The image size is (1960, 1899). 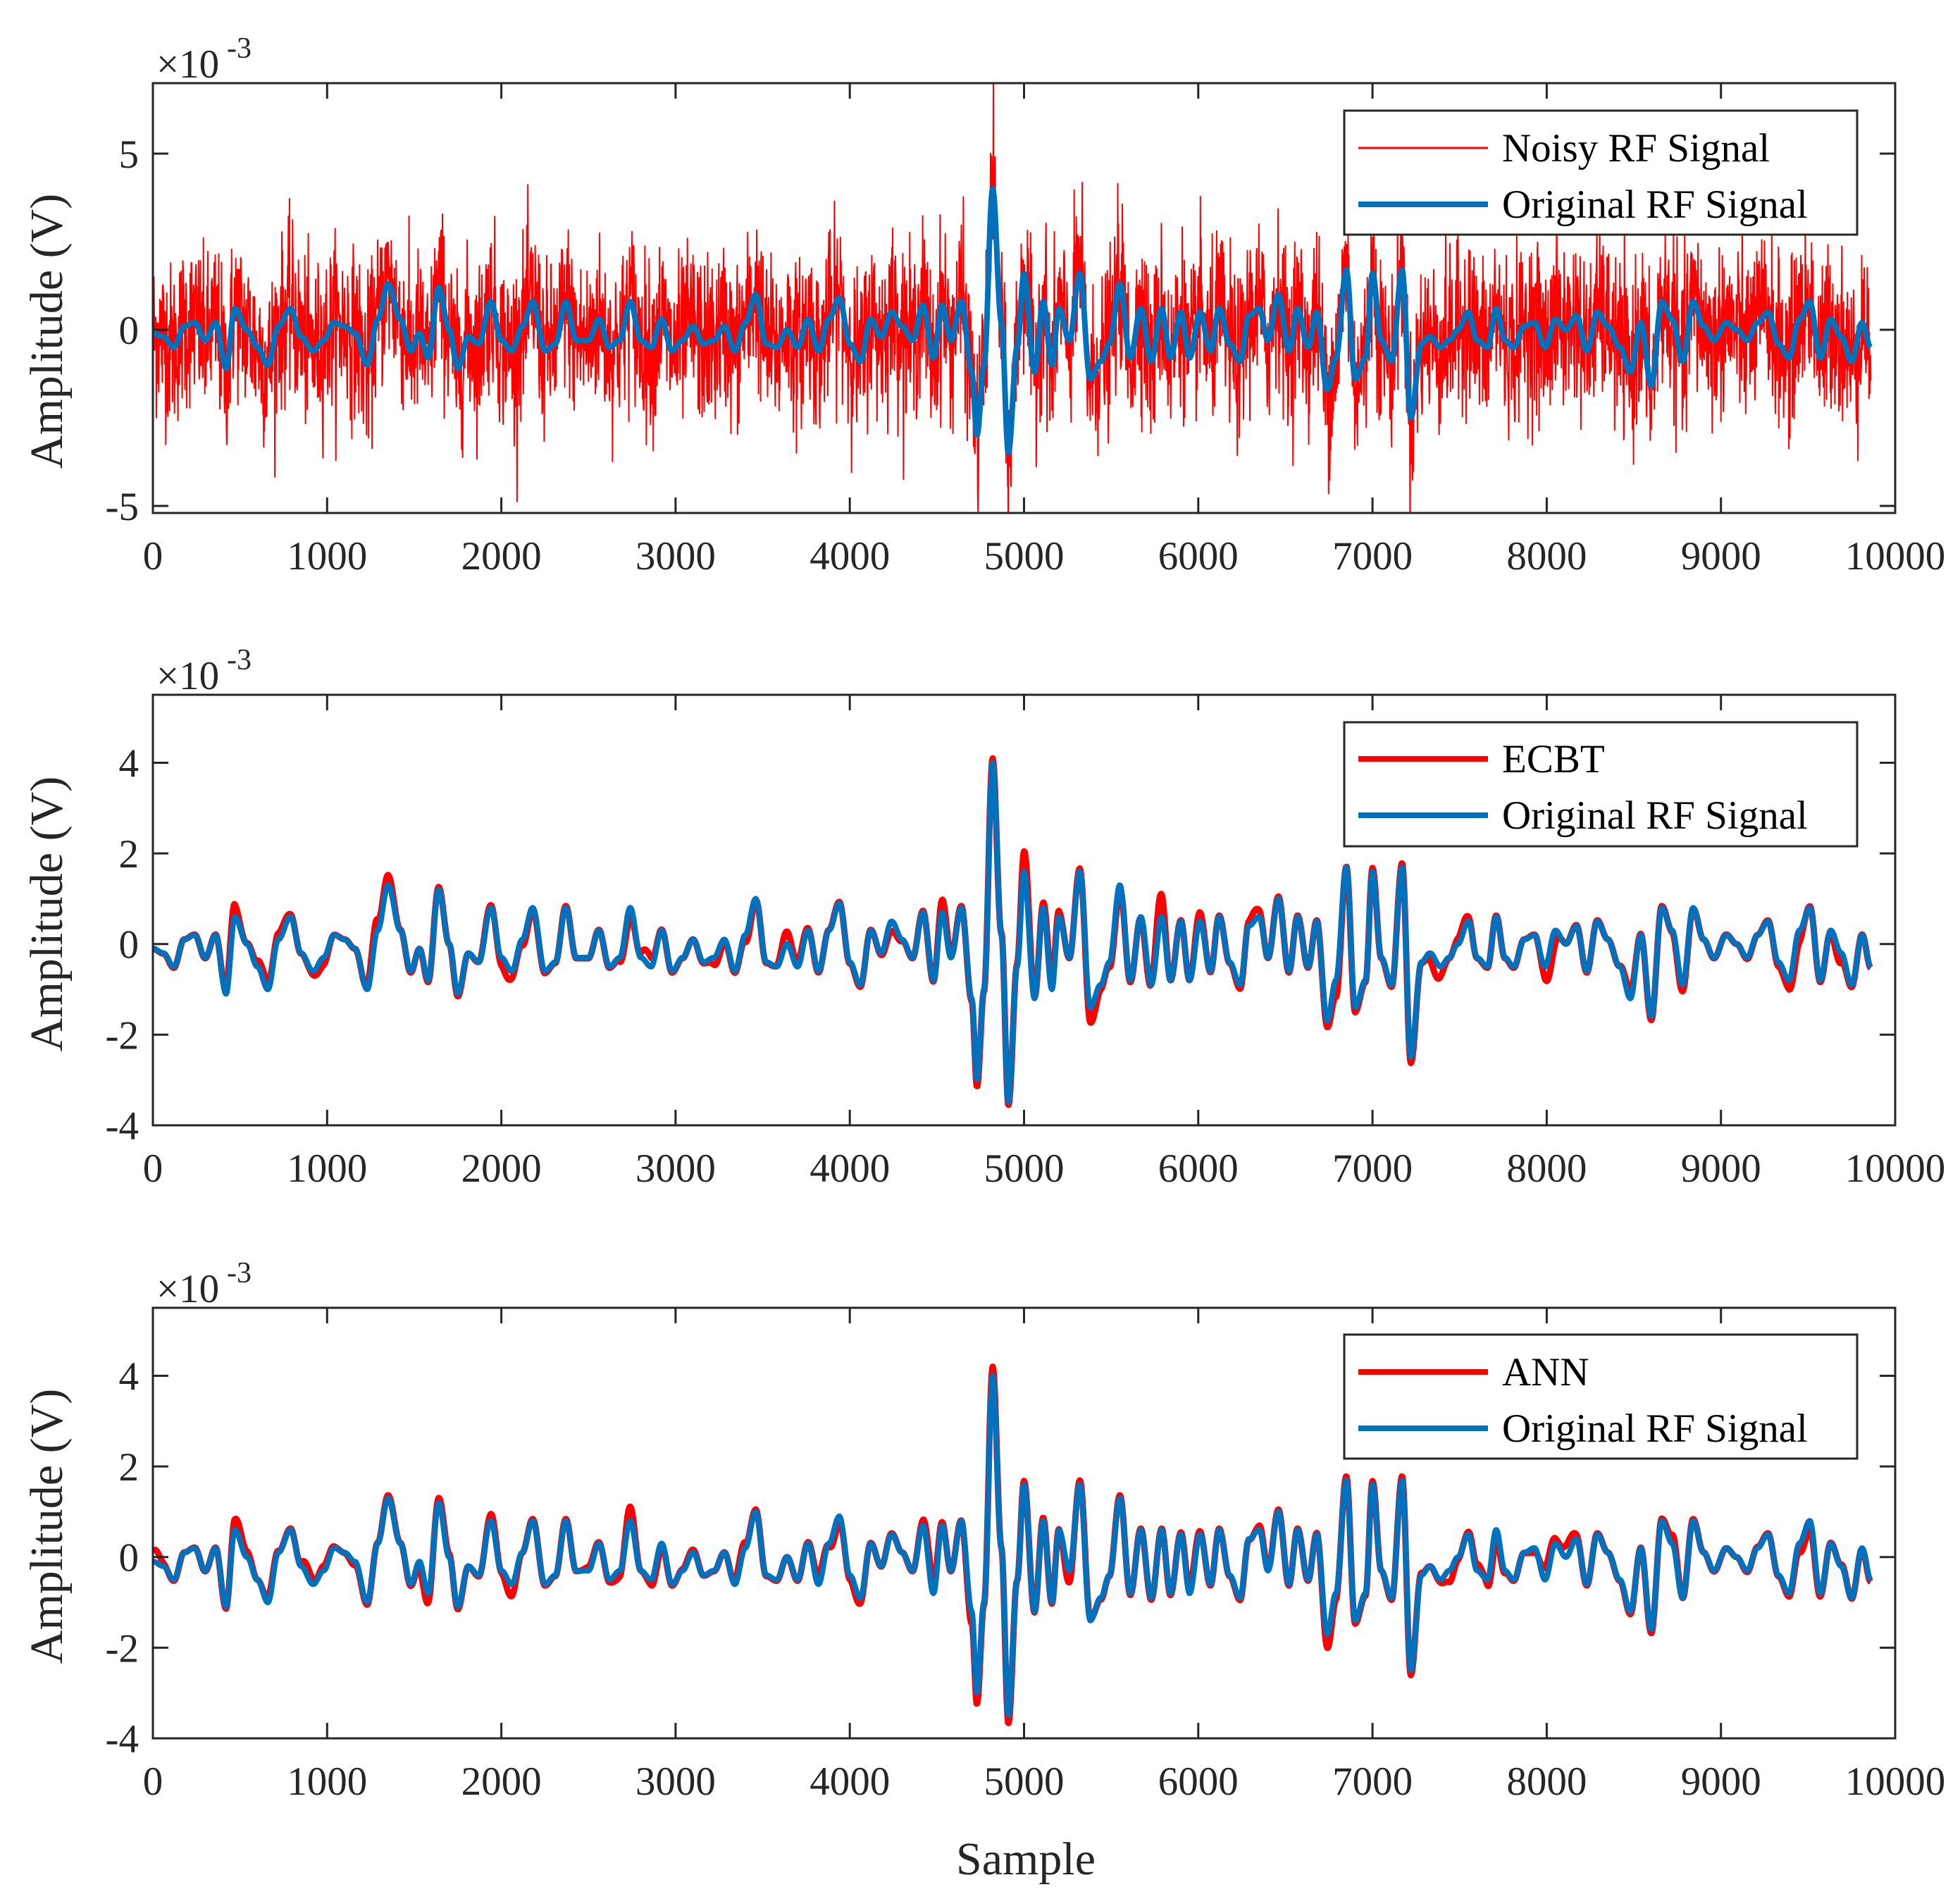 What do you see at coordinates (129, 154) in the screenshot?
I see `y-tick-label: 5` at bounding box center [129, 154].